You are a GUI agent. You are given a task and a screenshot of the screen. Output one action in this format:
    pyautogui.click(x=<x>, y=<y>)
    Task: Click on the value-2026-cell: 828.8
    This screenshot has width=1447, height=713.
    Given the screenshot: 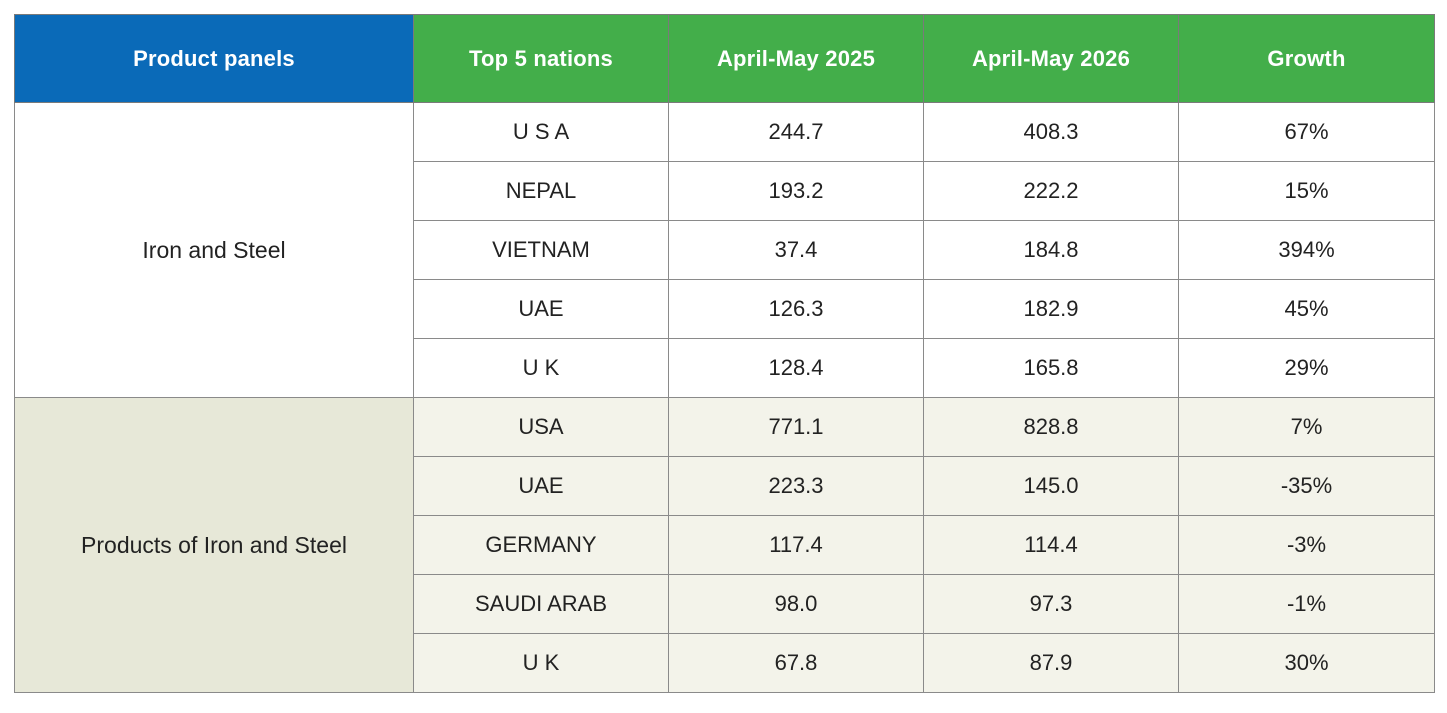 What is the action you would take?
    pyautogui.click(x=1051, y=427)
    